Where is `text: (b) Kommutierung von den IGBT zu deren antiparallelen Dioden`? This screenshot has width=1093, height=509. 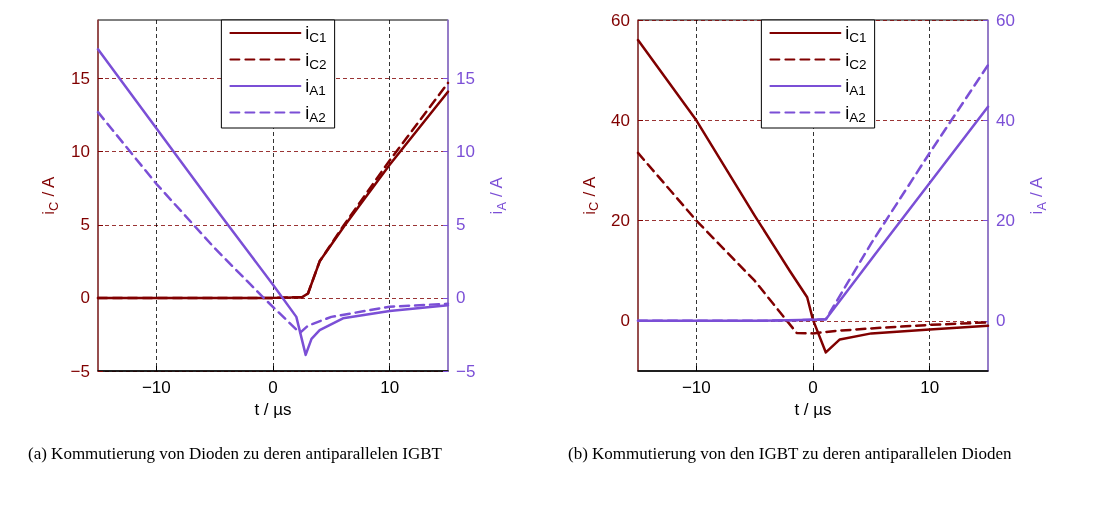
text: (b) Kommutierung von den IGBT zu deren antiparallelen Dioden is located at coordinates (790, 454).